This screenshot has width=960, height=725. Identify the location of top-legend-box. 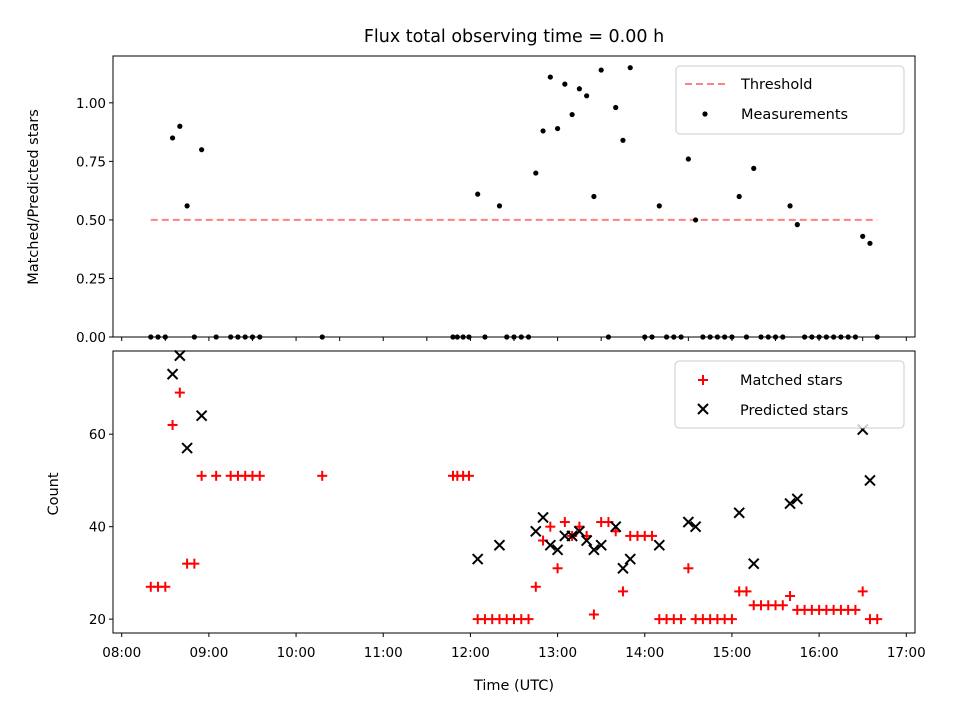
(790, 100).